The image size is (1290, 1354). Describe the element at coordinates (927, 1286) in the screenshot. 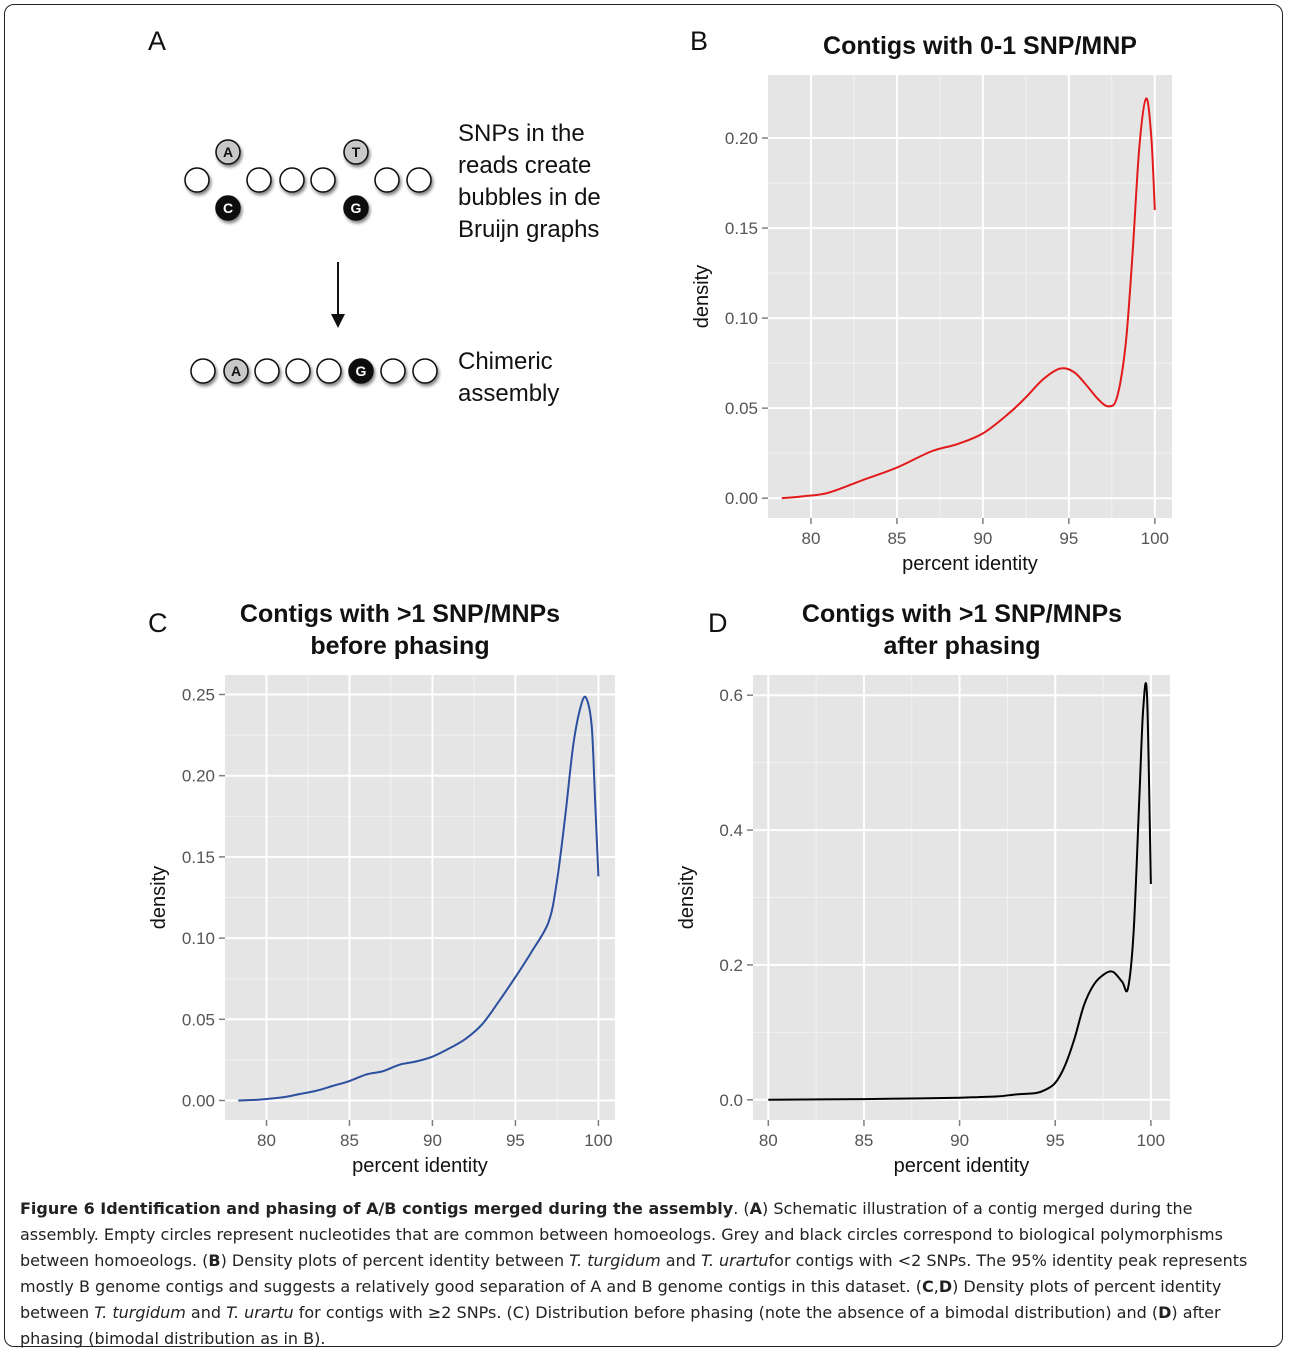

I see `caption-fragment: C` at that location.